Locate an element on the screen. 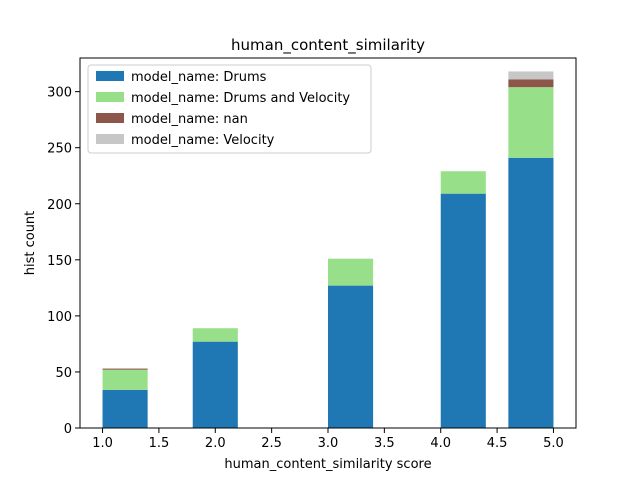  x-tick-label: 3.0 is located at coordinates (328, 443).